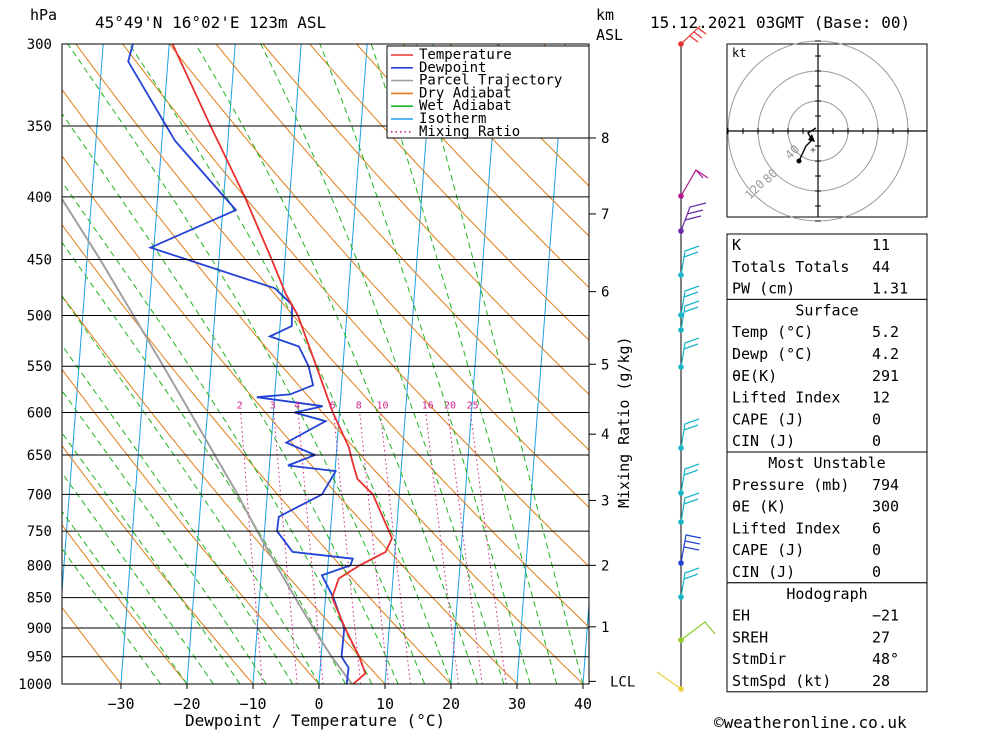  Describe the element at coordinates (881, 681) in the screenshot. I see `index-value: 28` at that location.